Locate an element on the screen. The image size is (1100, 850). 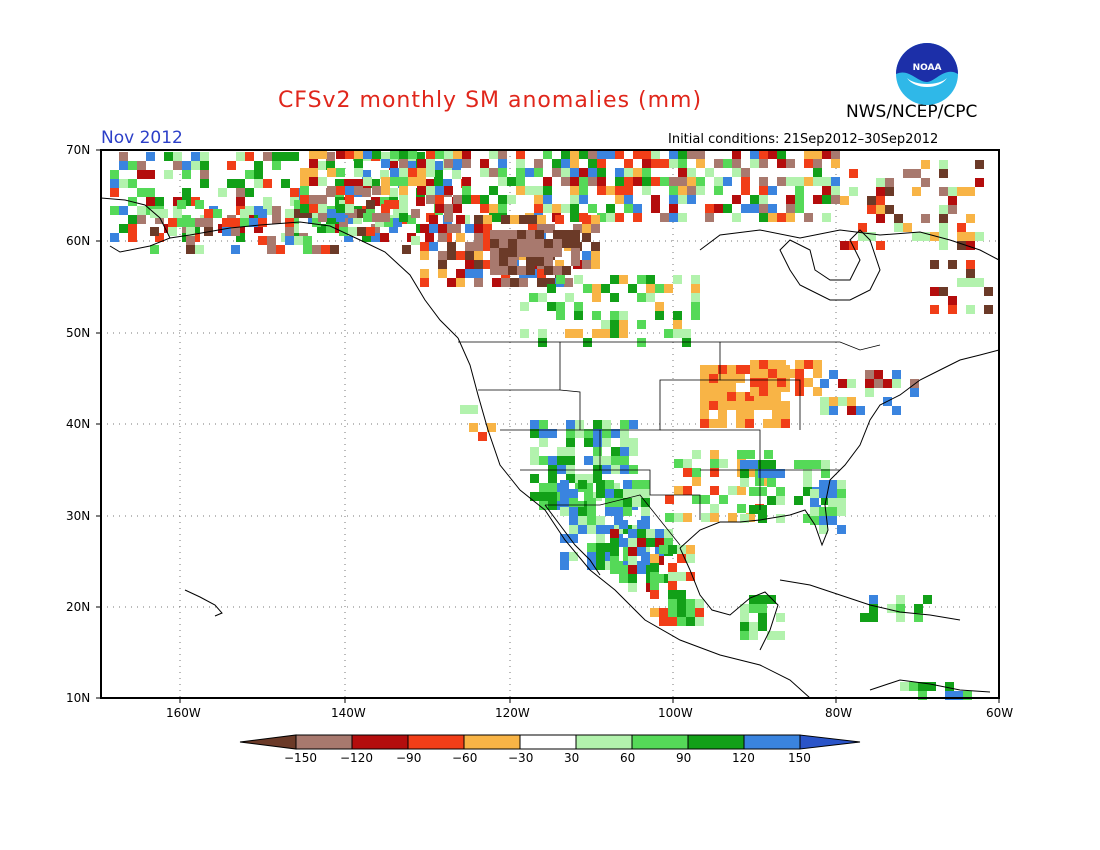
lon-label-160w: 160W is located at coordinates (183, 713).